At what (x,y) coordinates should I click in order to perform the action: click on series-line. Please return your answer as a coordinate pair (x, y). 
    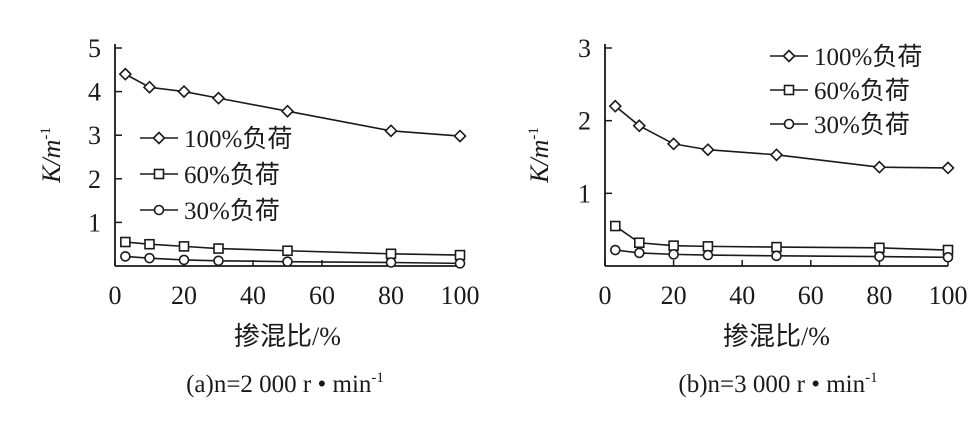
    Looking at the image, I should click on (292, 105).